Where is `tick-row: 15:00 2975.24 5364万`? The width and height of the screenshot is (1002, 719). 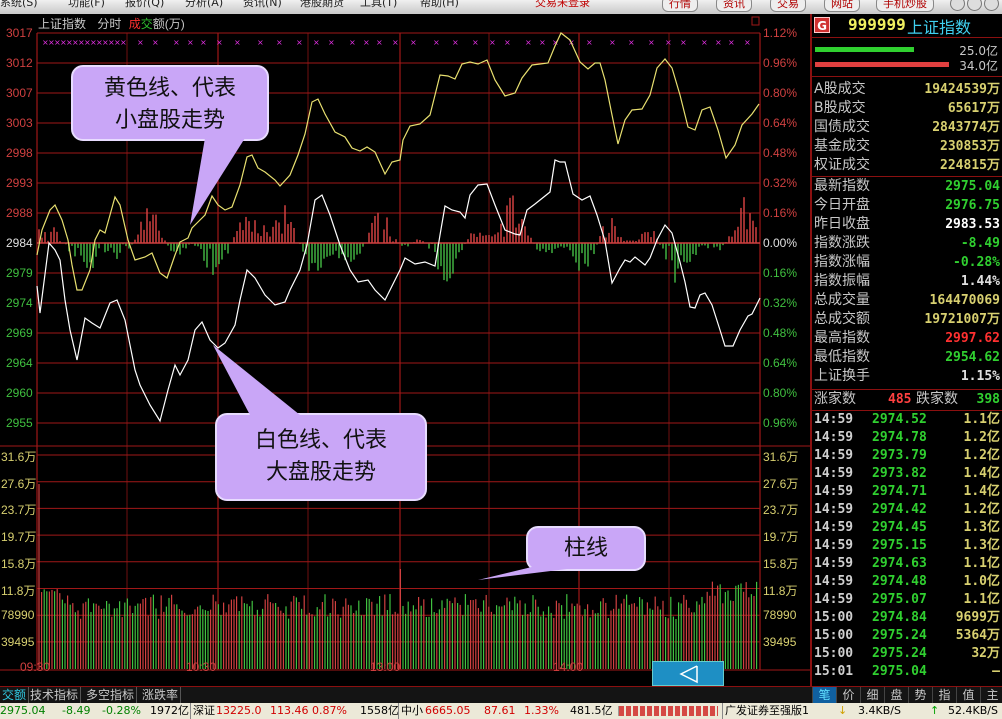
tick-row: 15:00 2975.24 5364万 is located at coordinates (908, 636).